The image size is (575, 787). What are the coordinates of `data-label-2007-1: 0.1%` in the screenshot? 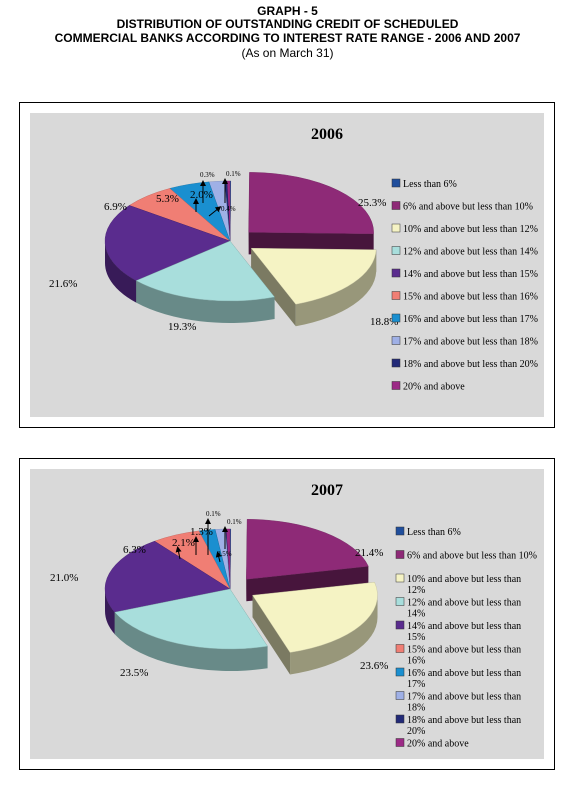 It's located at (234, 522).